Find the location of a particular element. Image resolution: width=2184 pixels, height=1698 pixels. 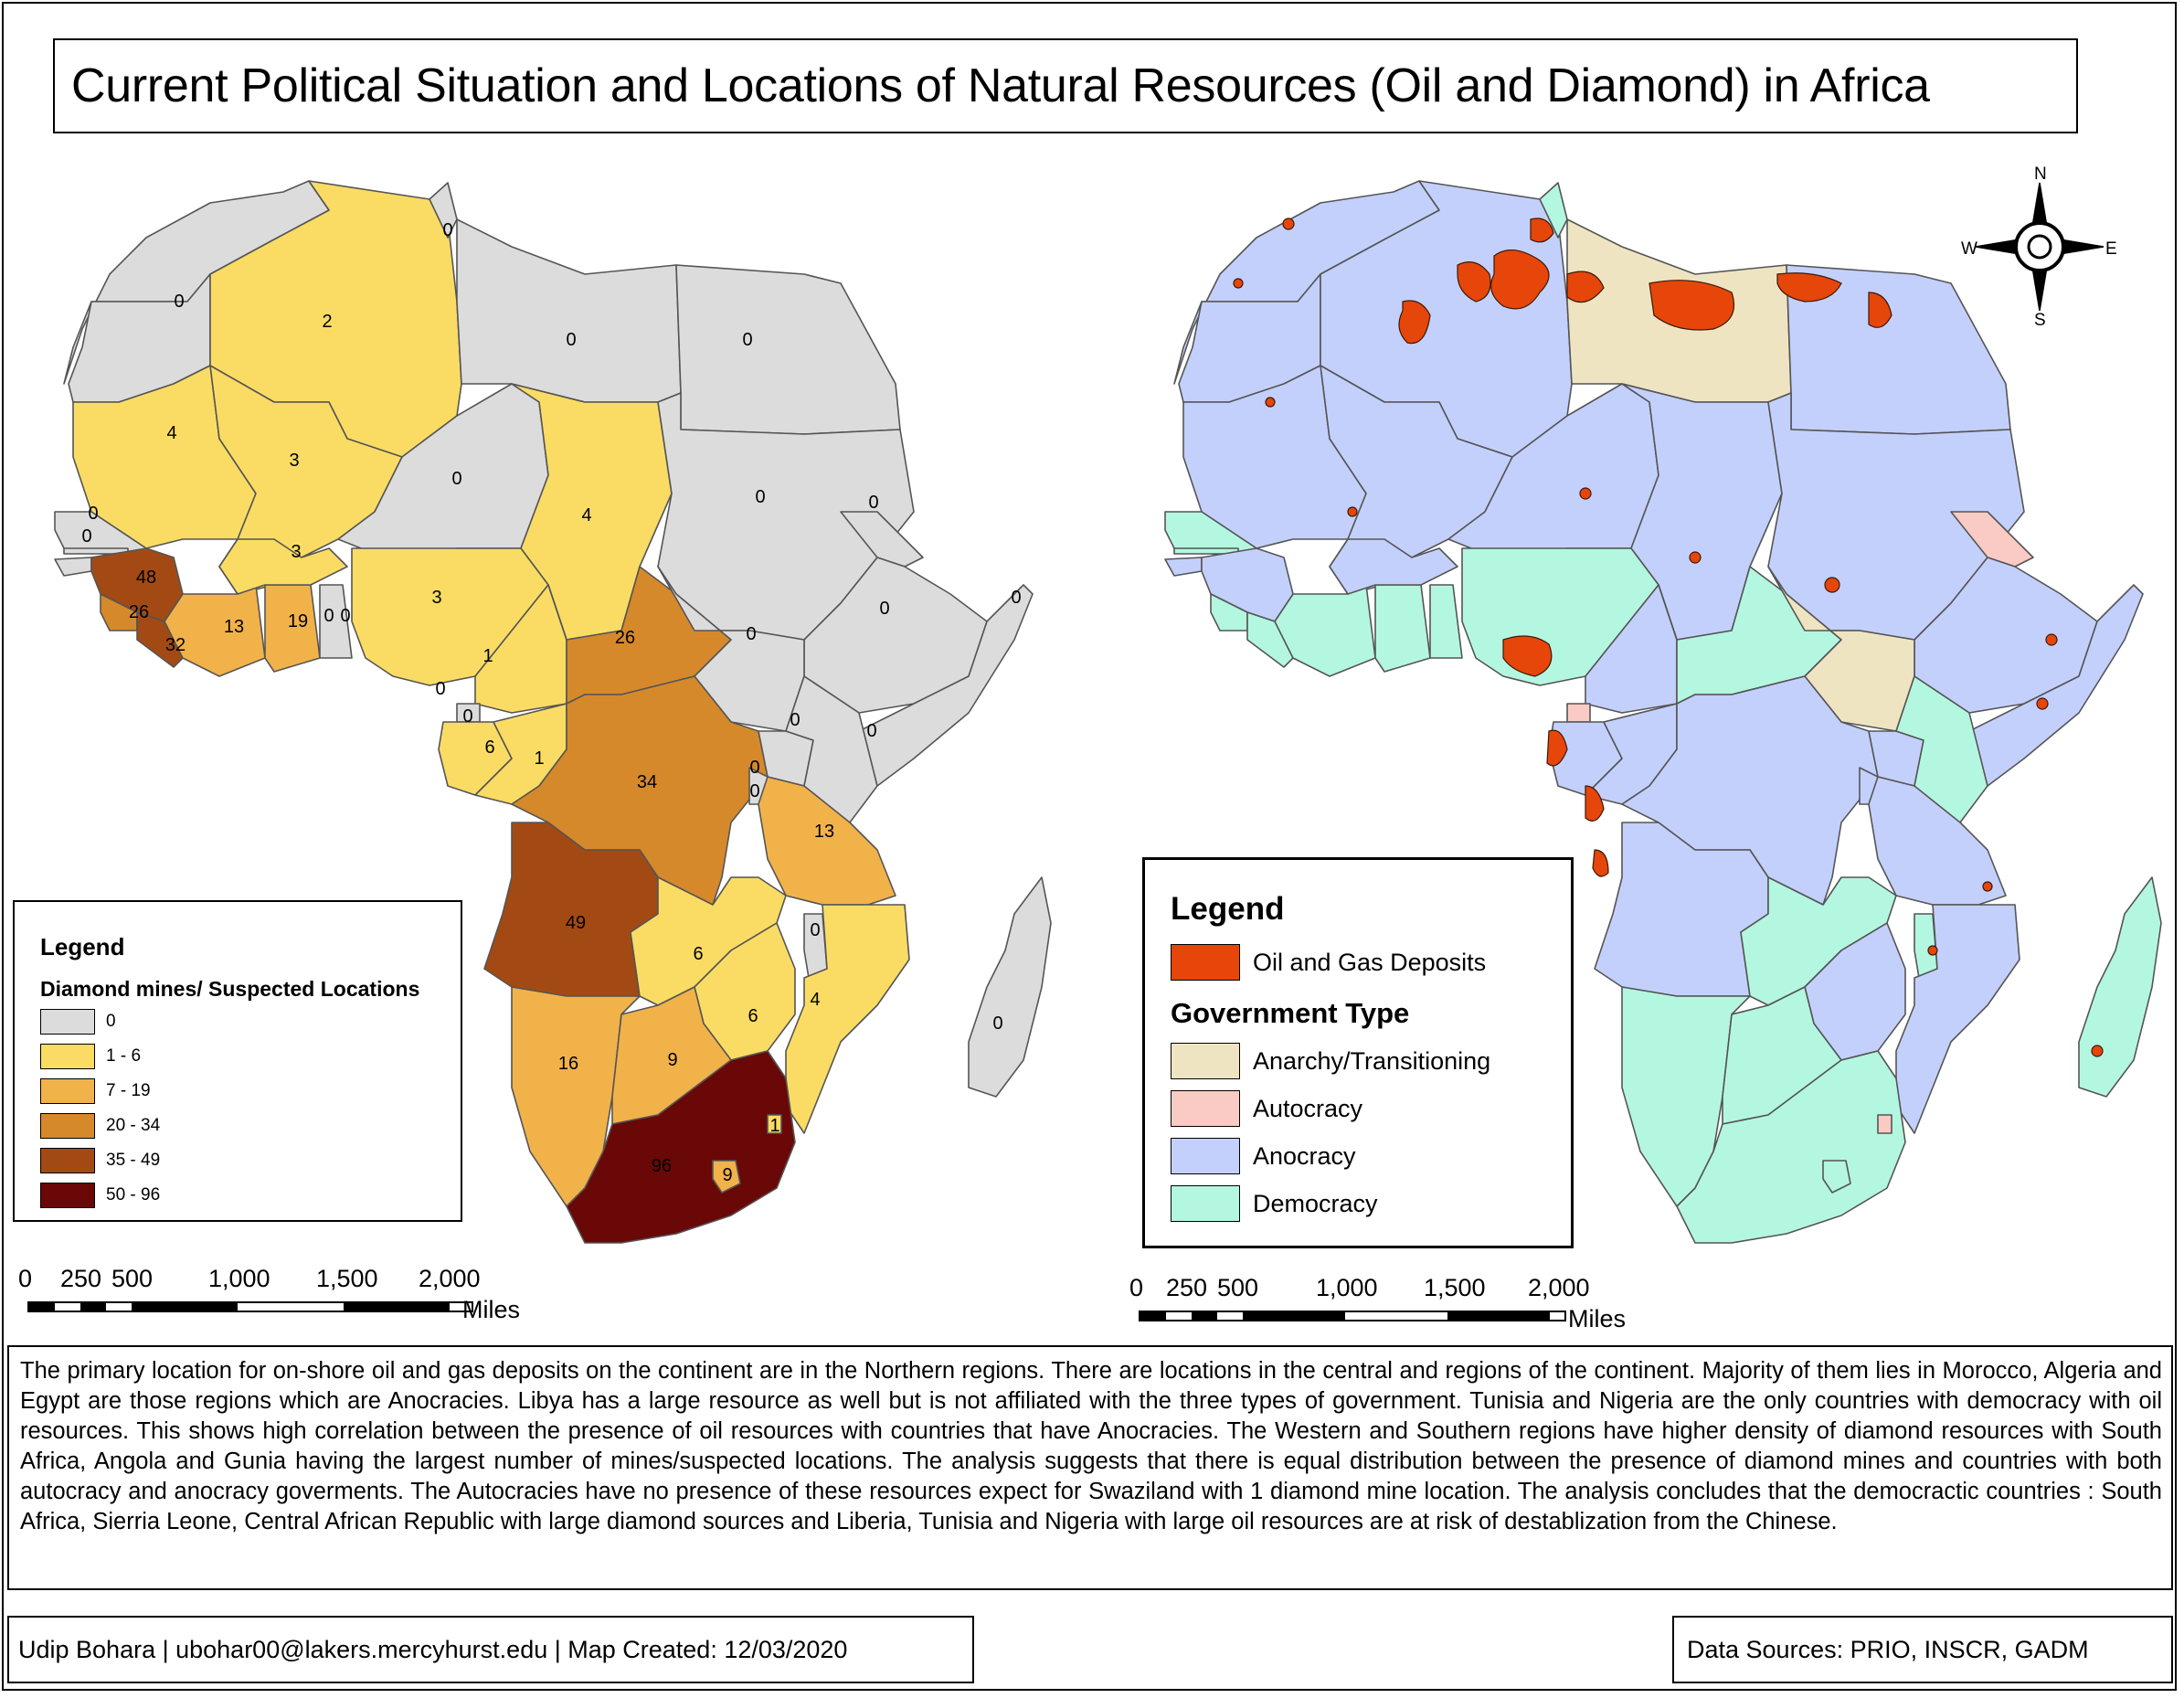

legend-label: Anocracy is located at coordinates (1304, 1155).